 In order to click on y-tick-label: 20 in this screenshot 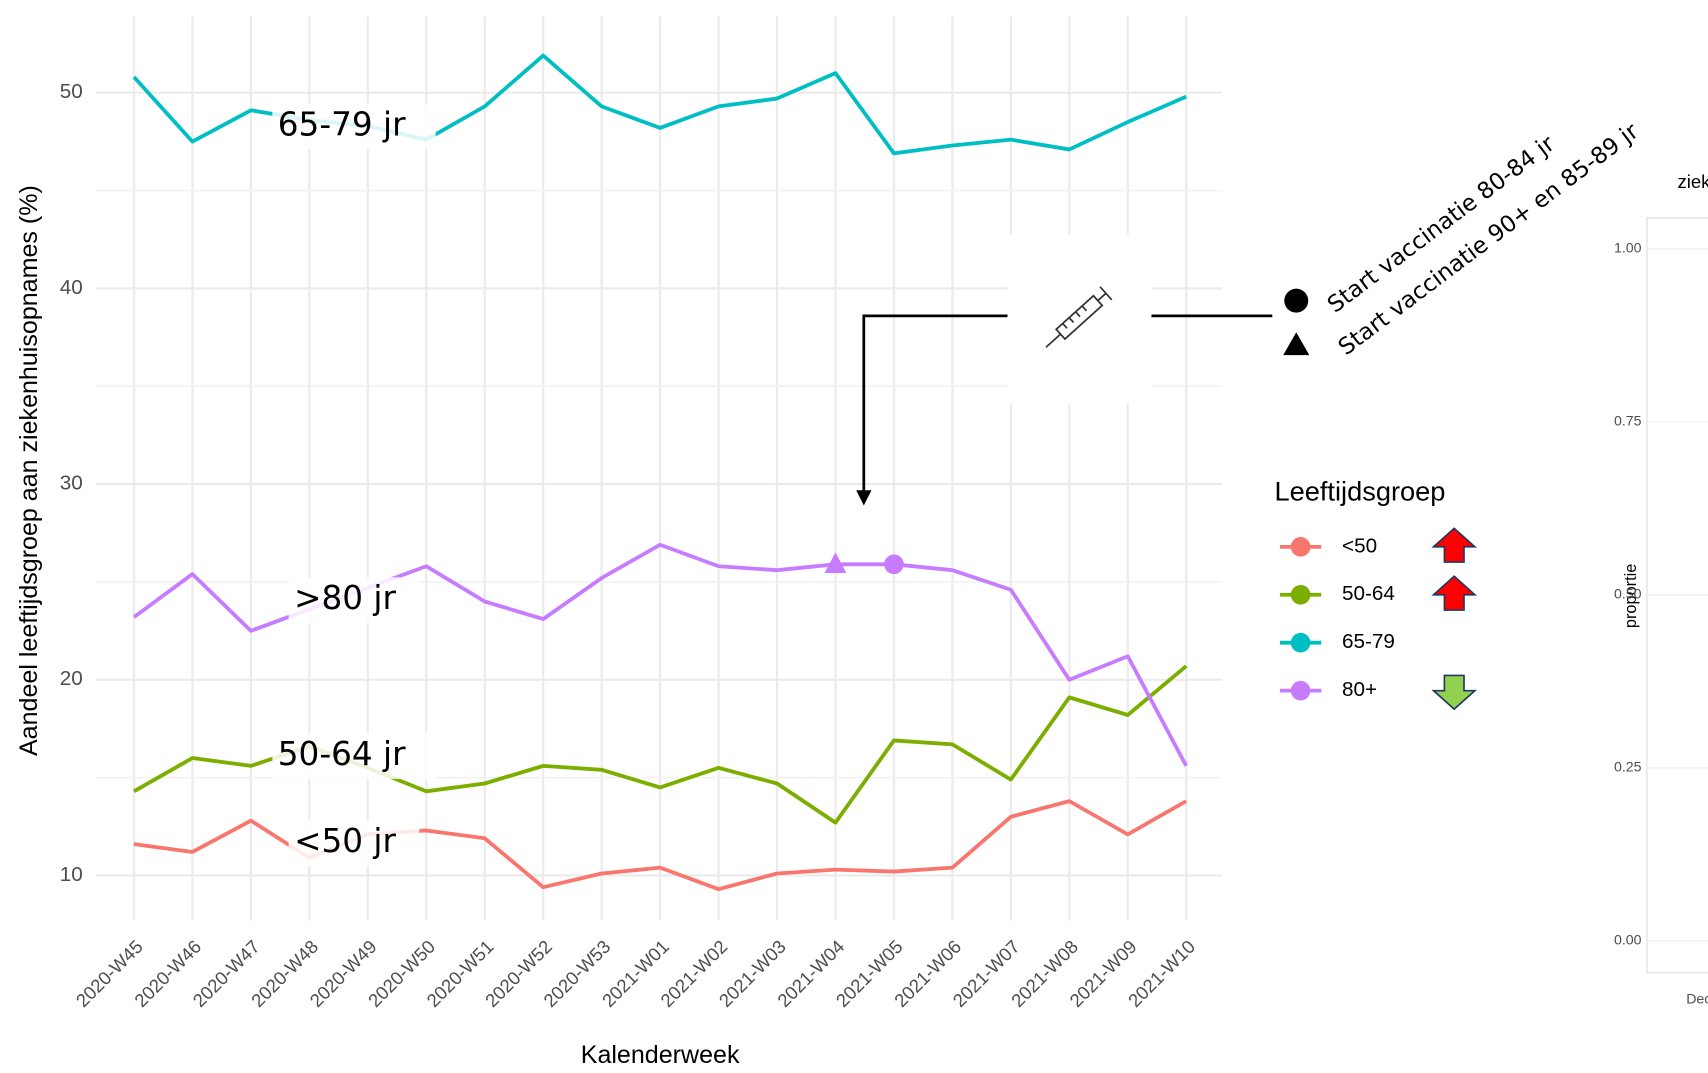, I will do `click(71, 678)`.